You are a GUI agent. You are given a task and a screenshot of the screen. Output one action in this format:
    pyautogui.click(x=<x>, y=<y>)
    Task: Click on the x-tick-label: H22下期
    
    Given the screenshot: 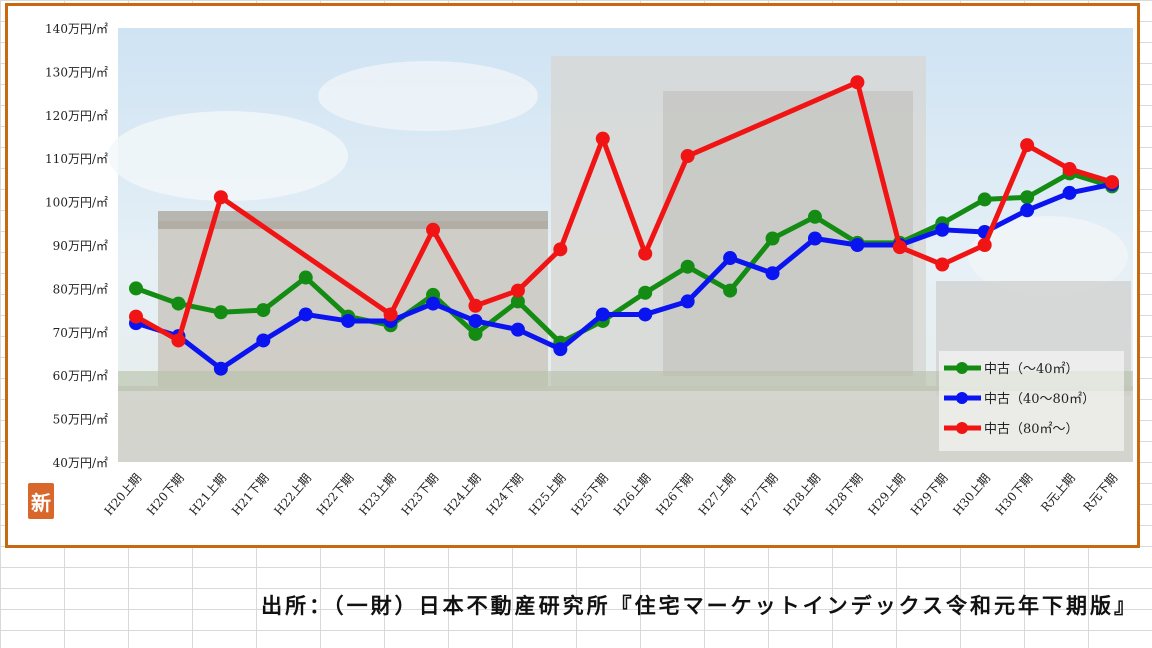 What is the action you would take?
    pyautogui.click(x=335, y=494)
    